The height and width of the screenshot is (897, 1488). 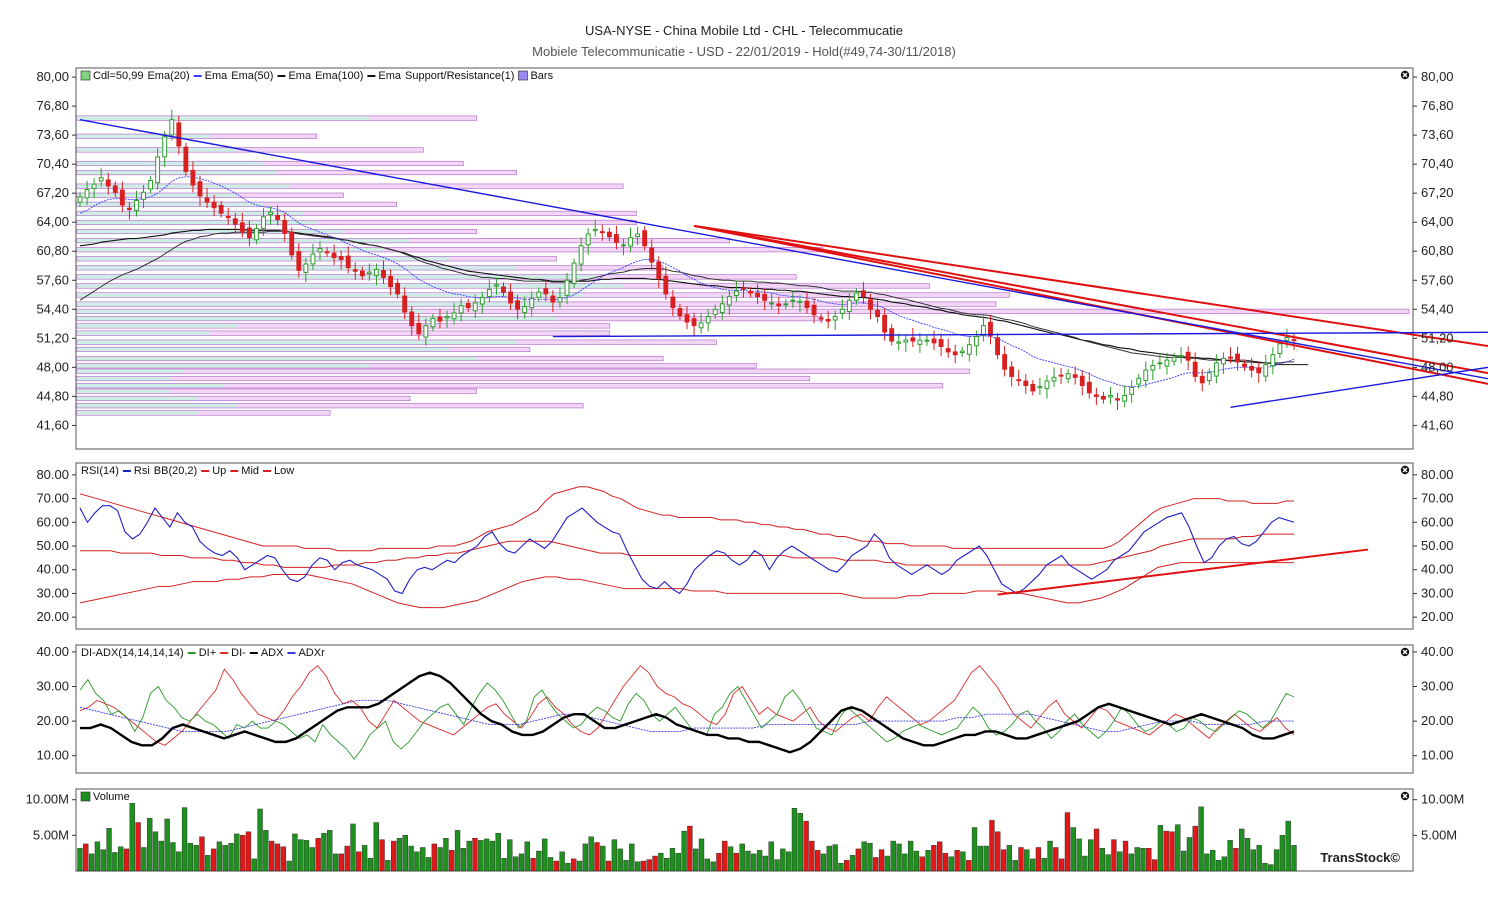 What do you see at coordinates (52, 395) in the screenshot?
I see `price-tick-label-left: 44,80` at bounding box center [52, 395].